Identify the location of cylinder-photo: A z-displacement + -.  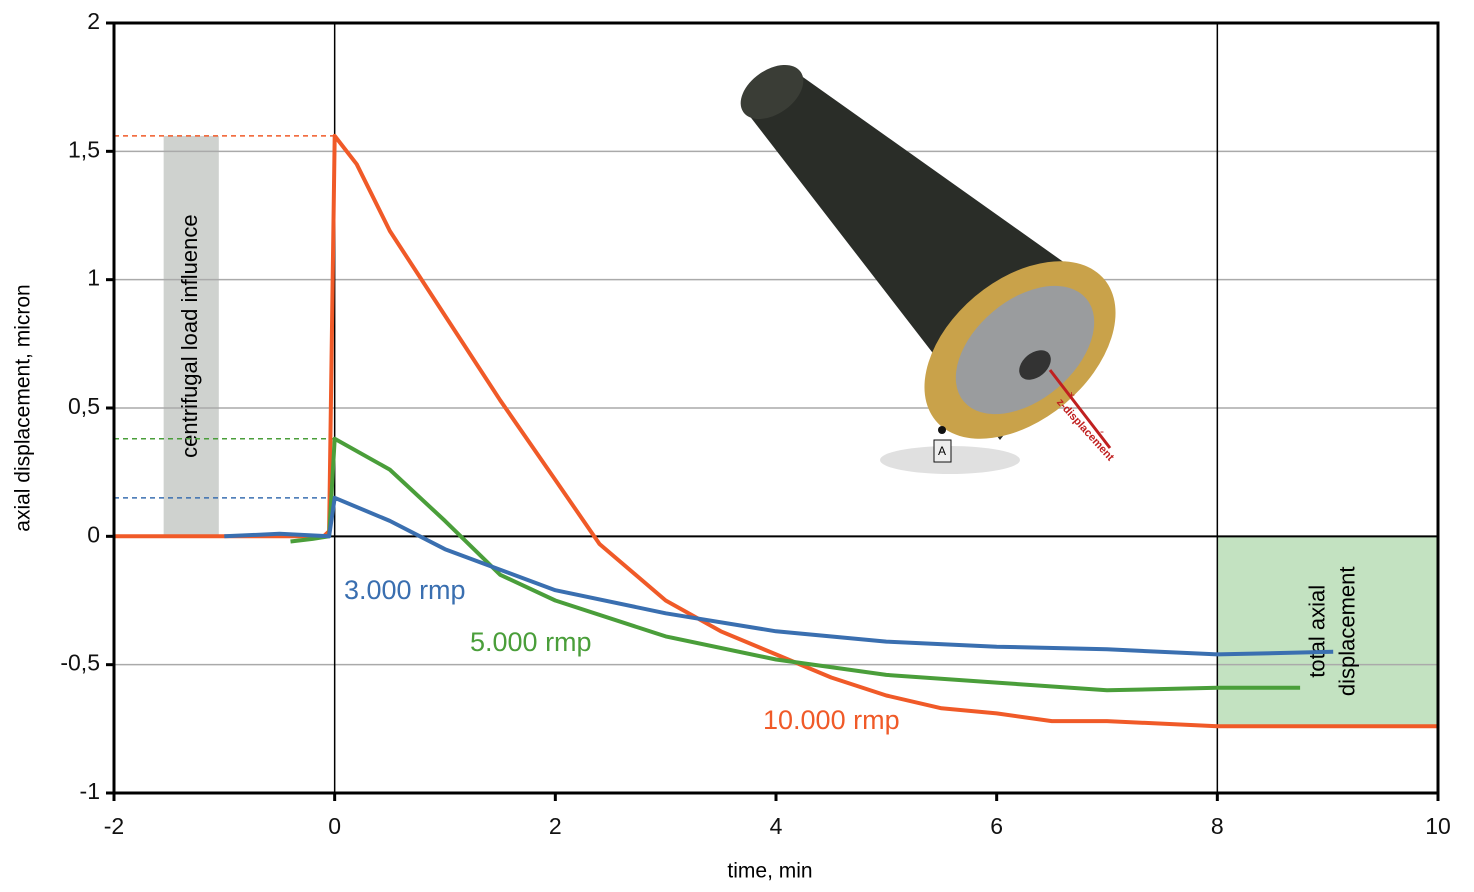
(928, 269).